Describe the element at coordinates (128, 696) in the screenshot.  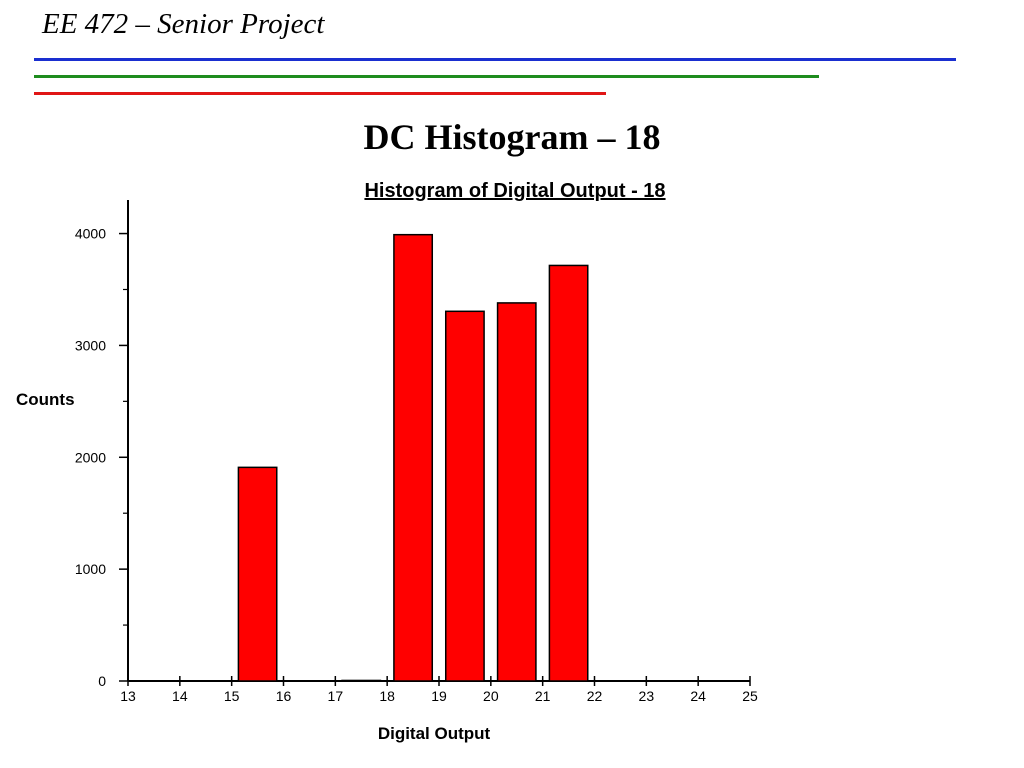
I see `x-tick-label: 13` at that location.